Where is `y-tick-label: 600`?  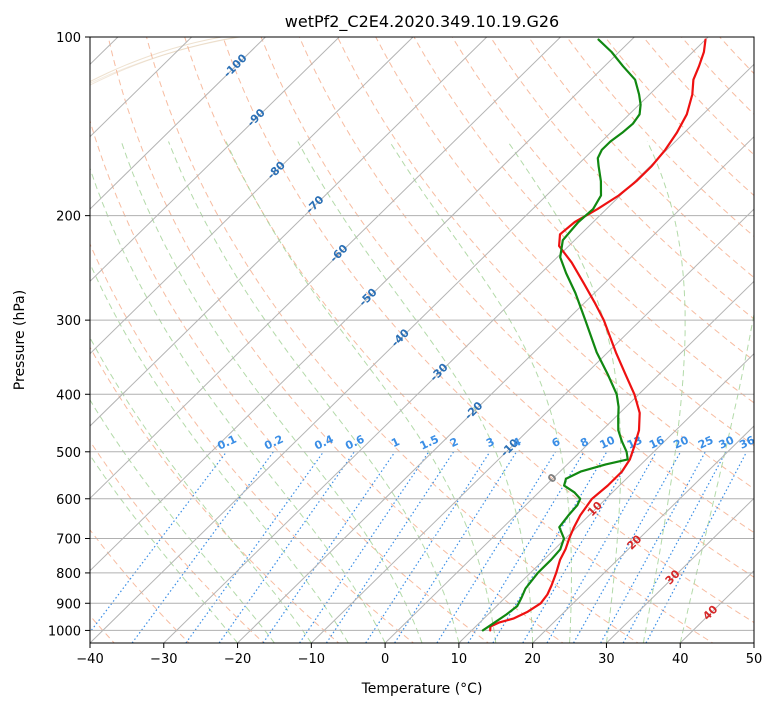
y-tick-label: 600 is located at coordinates (68, 500).